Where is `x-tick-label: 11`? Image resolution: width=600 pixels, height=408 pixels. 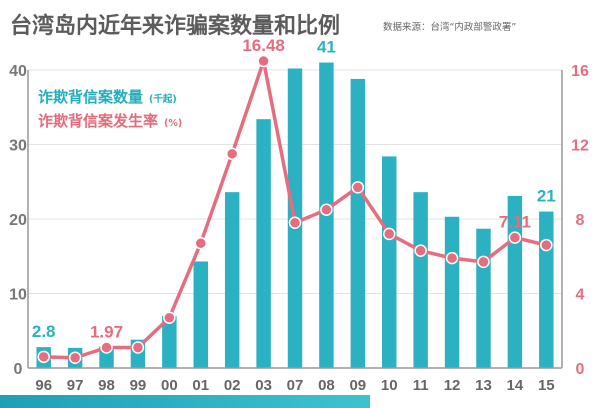 x-tick-label: 11 is located at coordinates (421, 385).